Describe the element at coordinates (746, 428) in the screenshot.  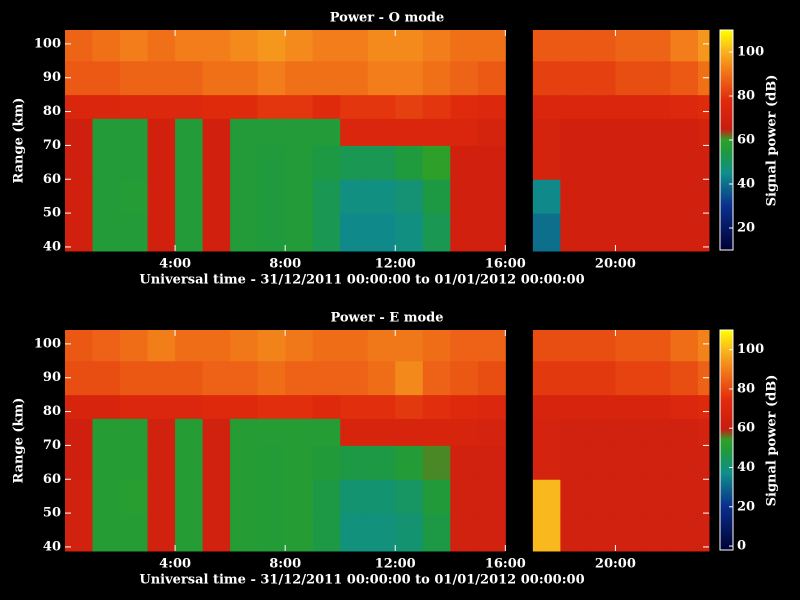
I see `colorbar-tick-label: 60` at that location.